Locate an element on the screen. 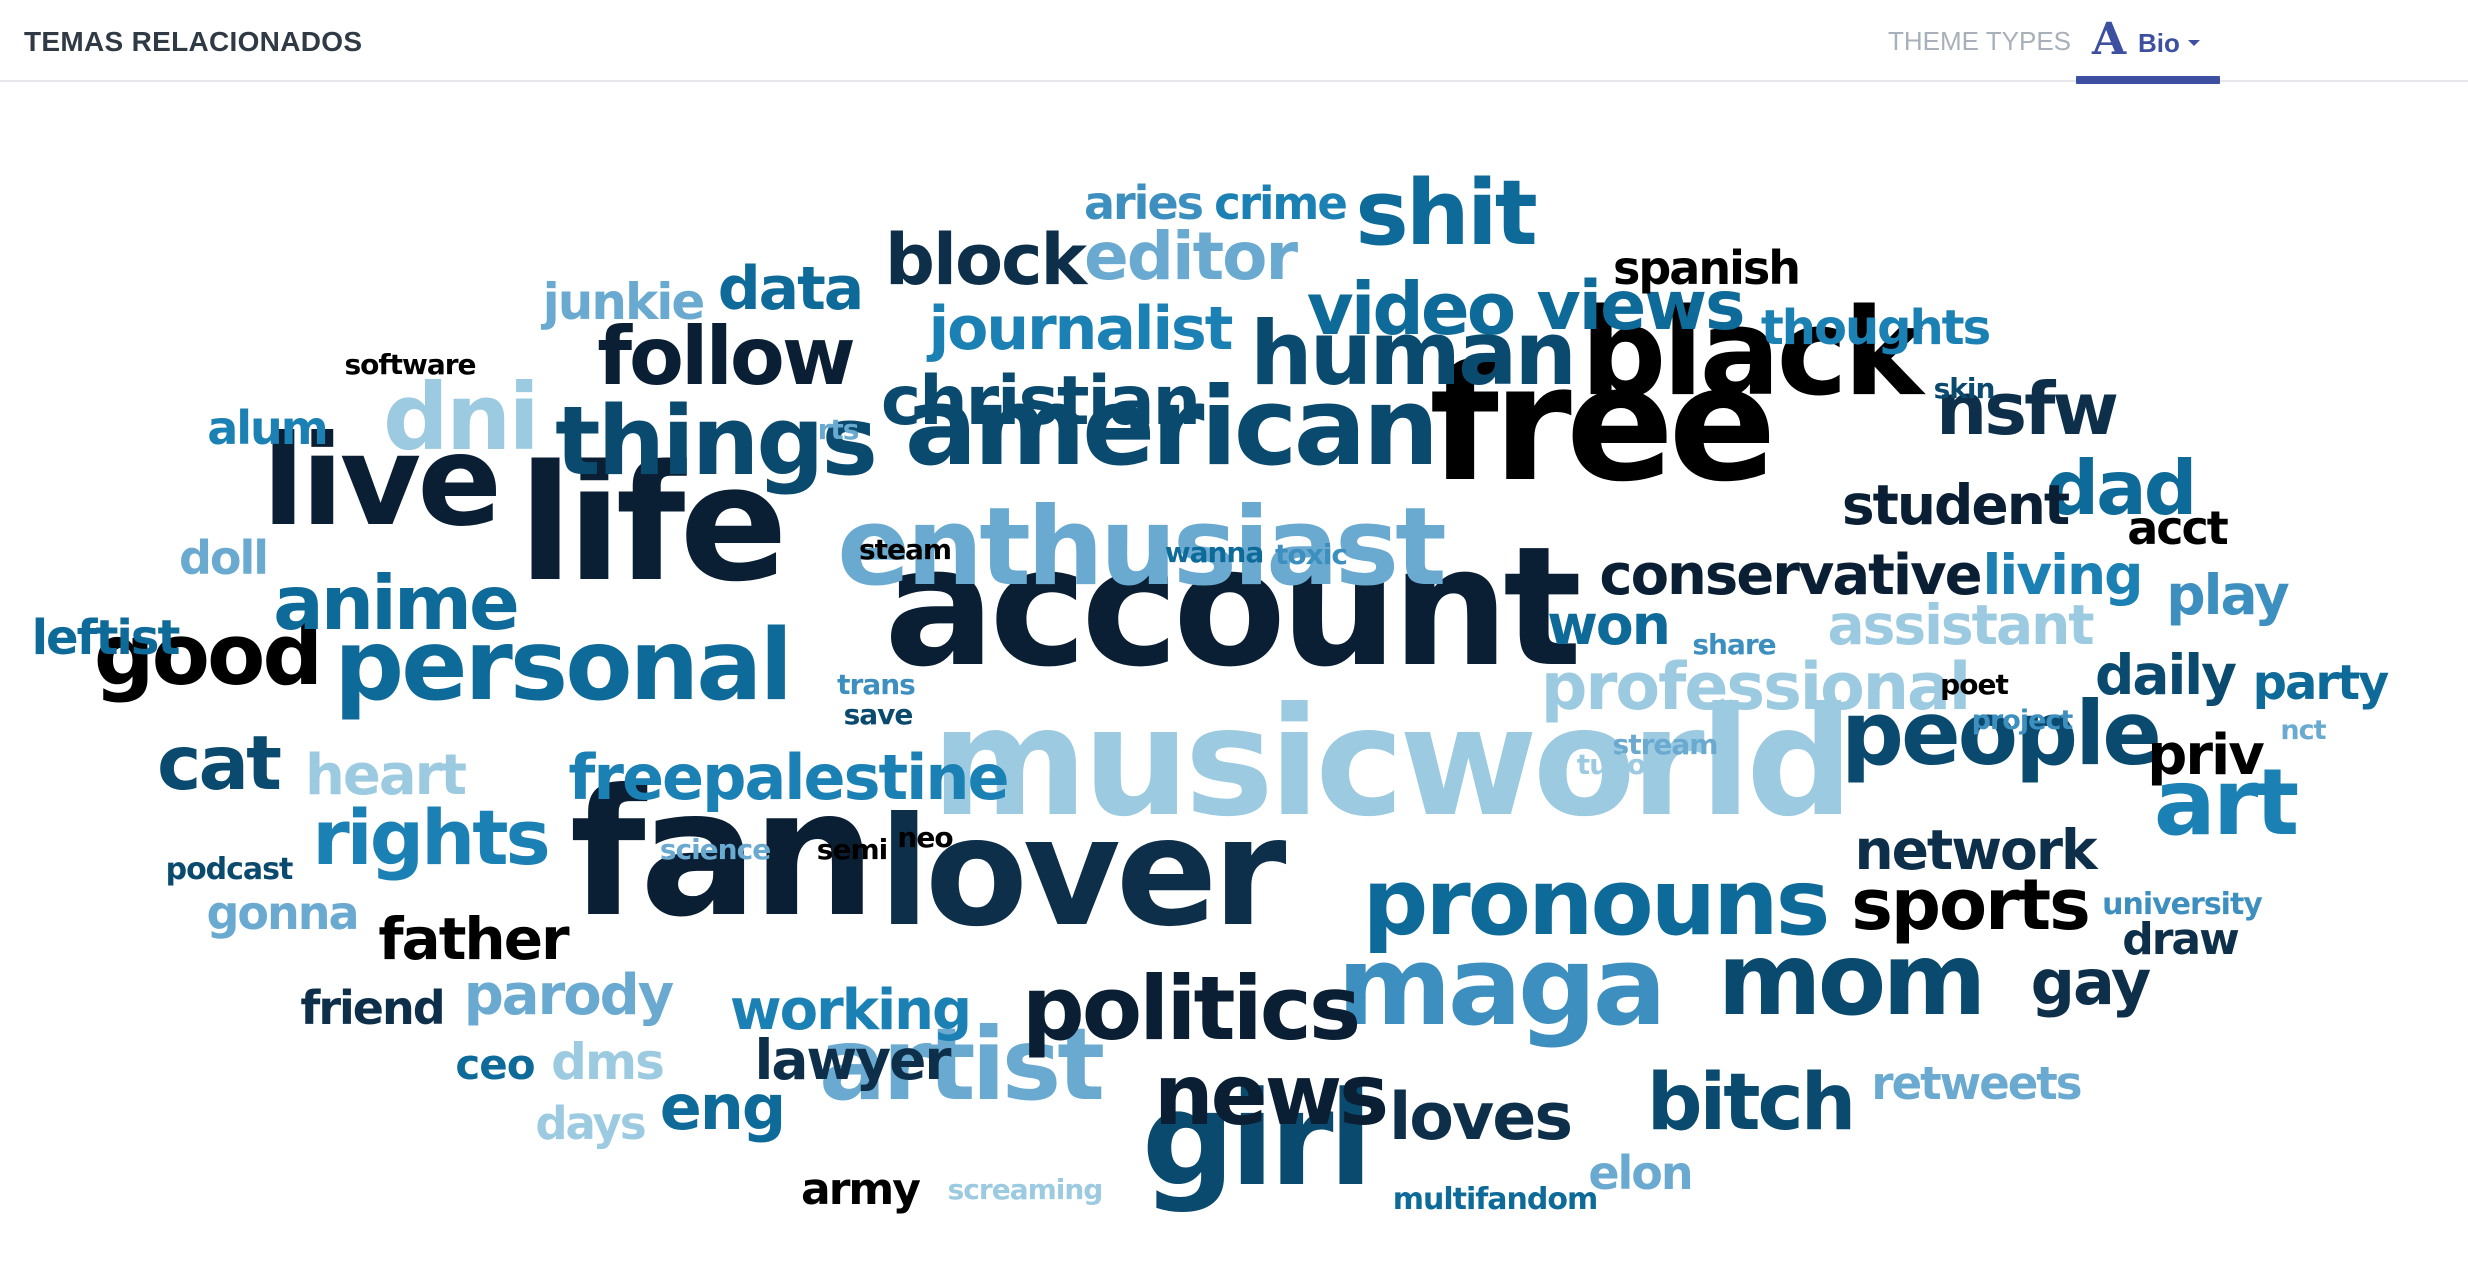  word-cloud-term: crime is located at coordinates (1281, 203).